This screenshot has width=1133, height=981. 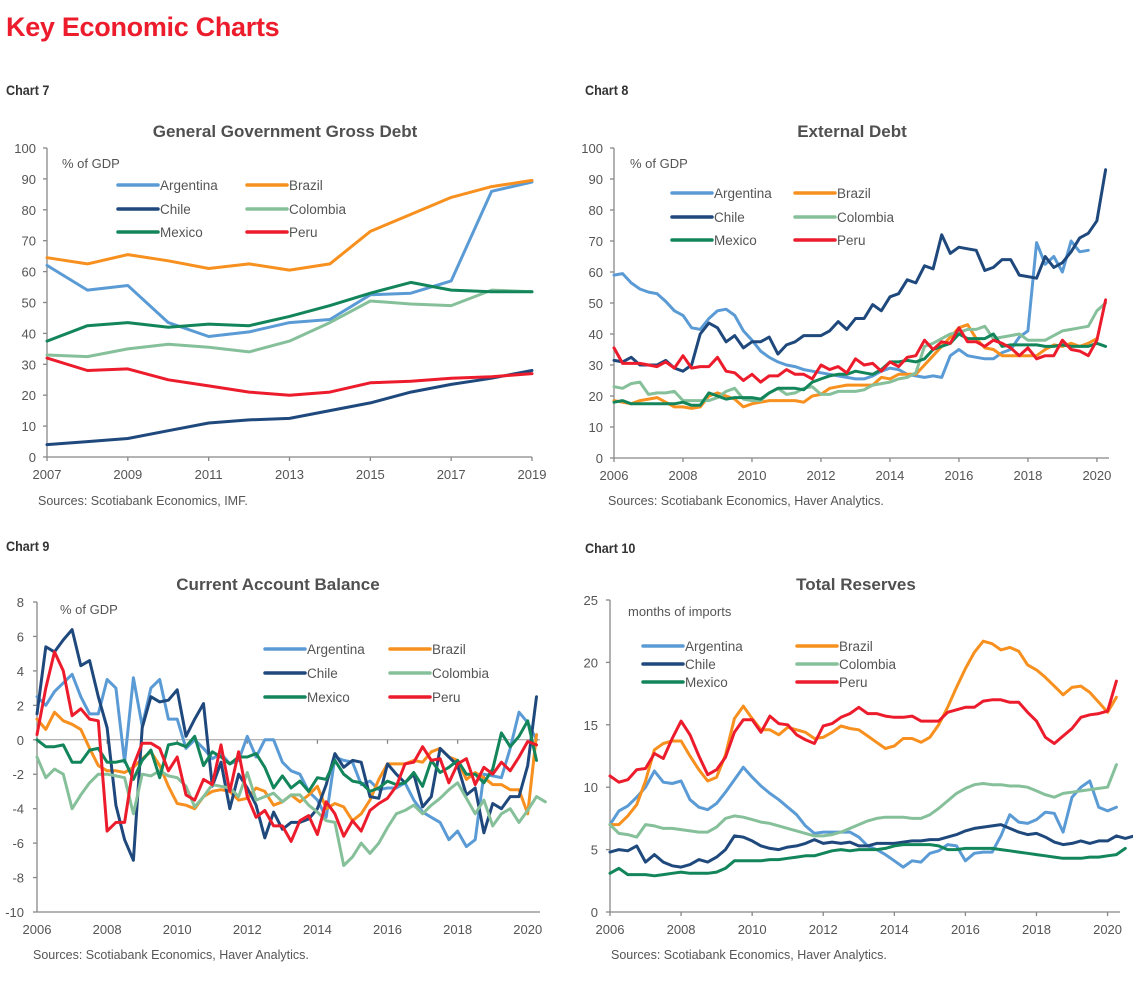 I want to click on source-note: Sources: Scotiabank Economics, IMF., so click(x=143, y=501).